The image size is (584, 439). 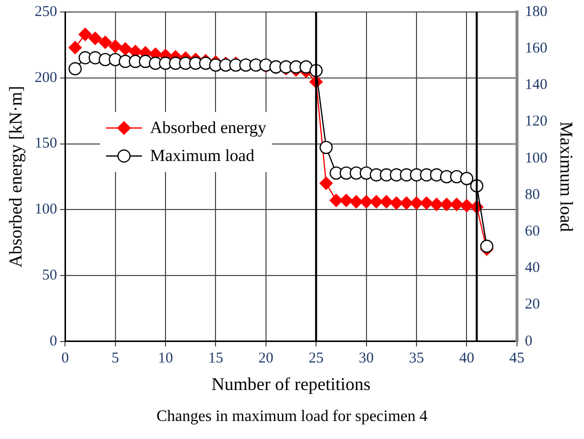 I want to click on x-tick-label: 15, so click(x=216, y=358).